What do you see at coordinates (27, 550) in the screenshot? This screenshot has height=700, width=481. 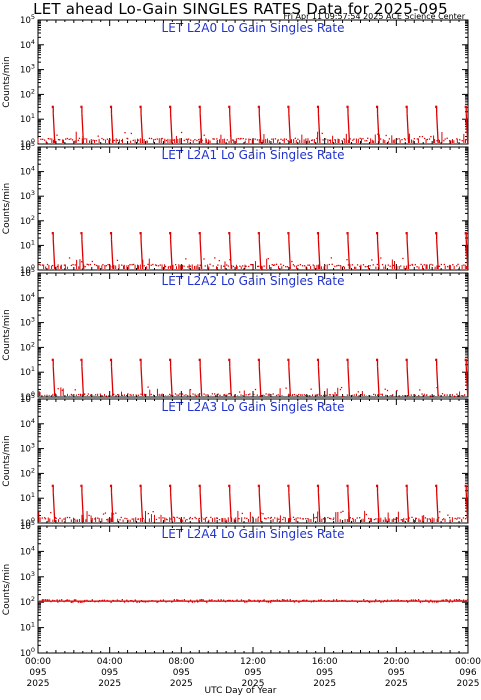 I see `y-tick-label: 10⁴` at bounding box center [27, 550].